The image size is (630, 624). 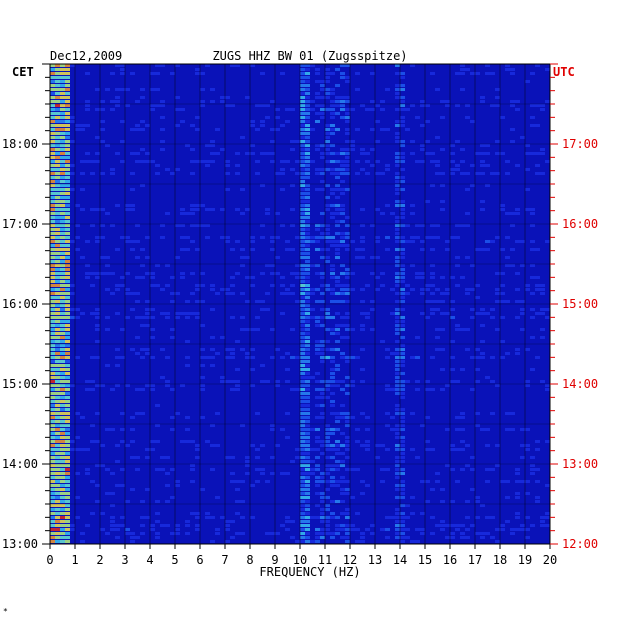 What do you see at coordinates (352, 417) in the screenshot?
I see `heat-cell-1943` at bounding box center [352, 417].